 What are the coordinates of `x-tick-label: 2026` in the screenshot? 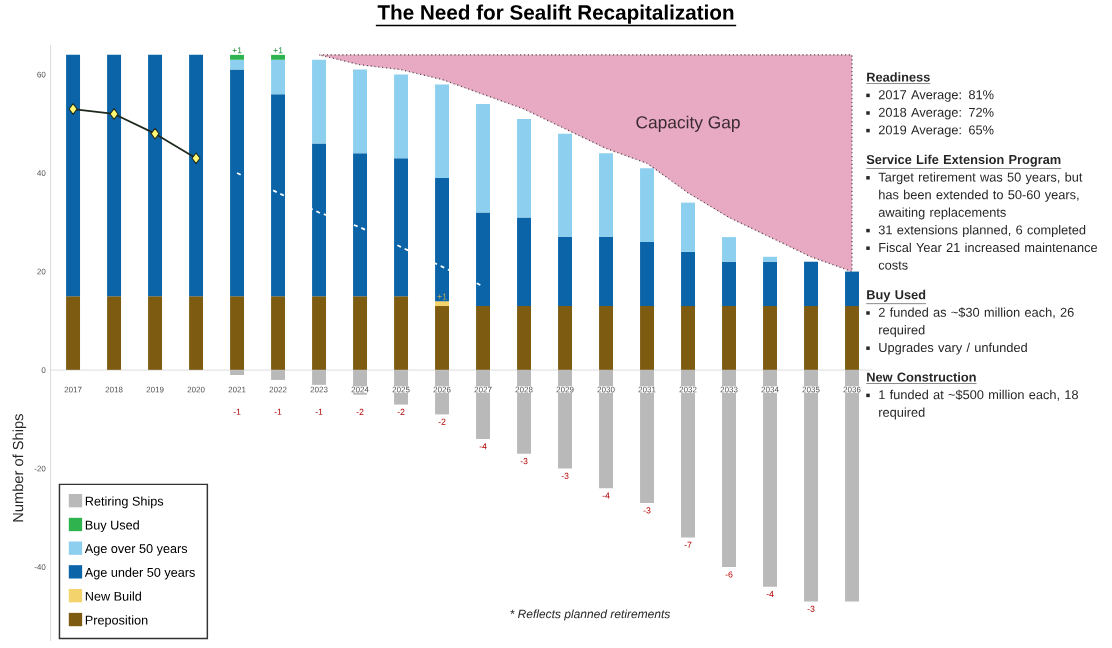 It's located at (442, 389).